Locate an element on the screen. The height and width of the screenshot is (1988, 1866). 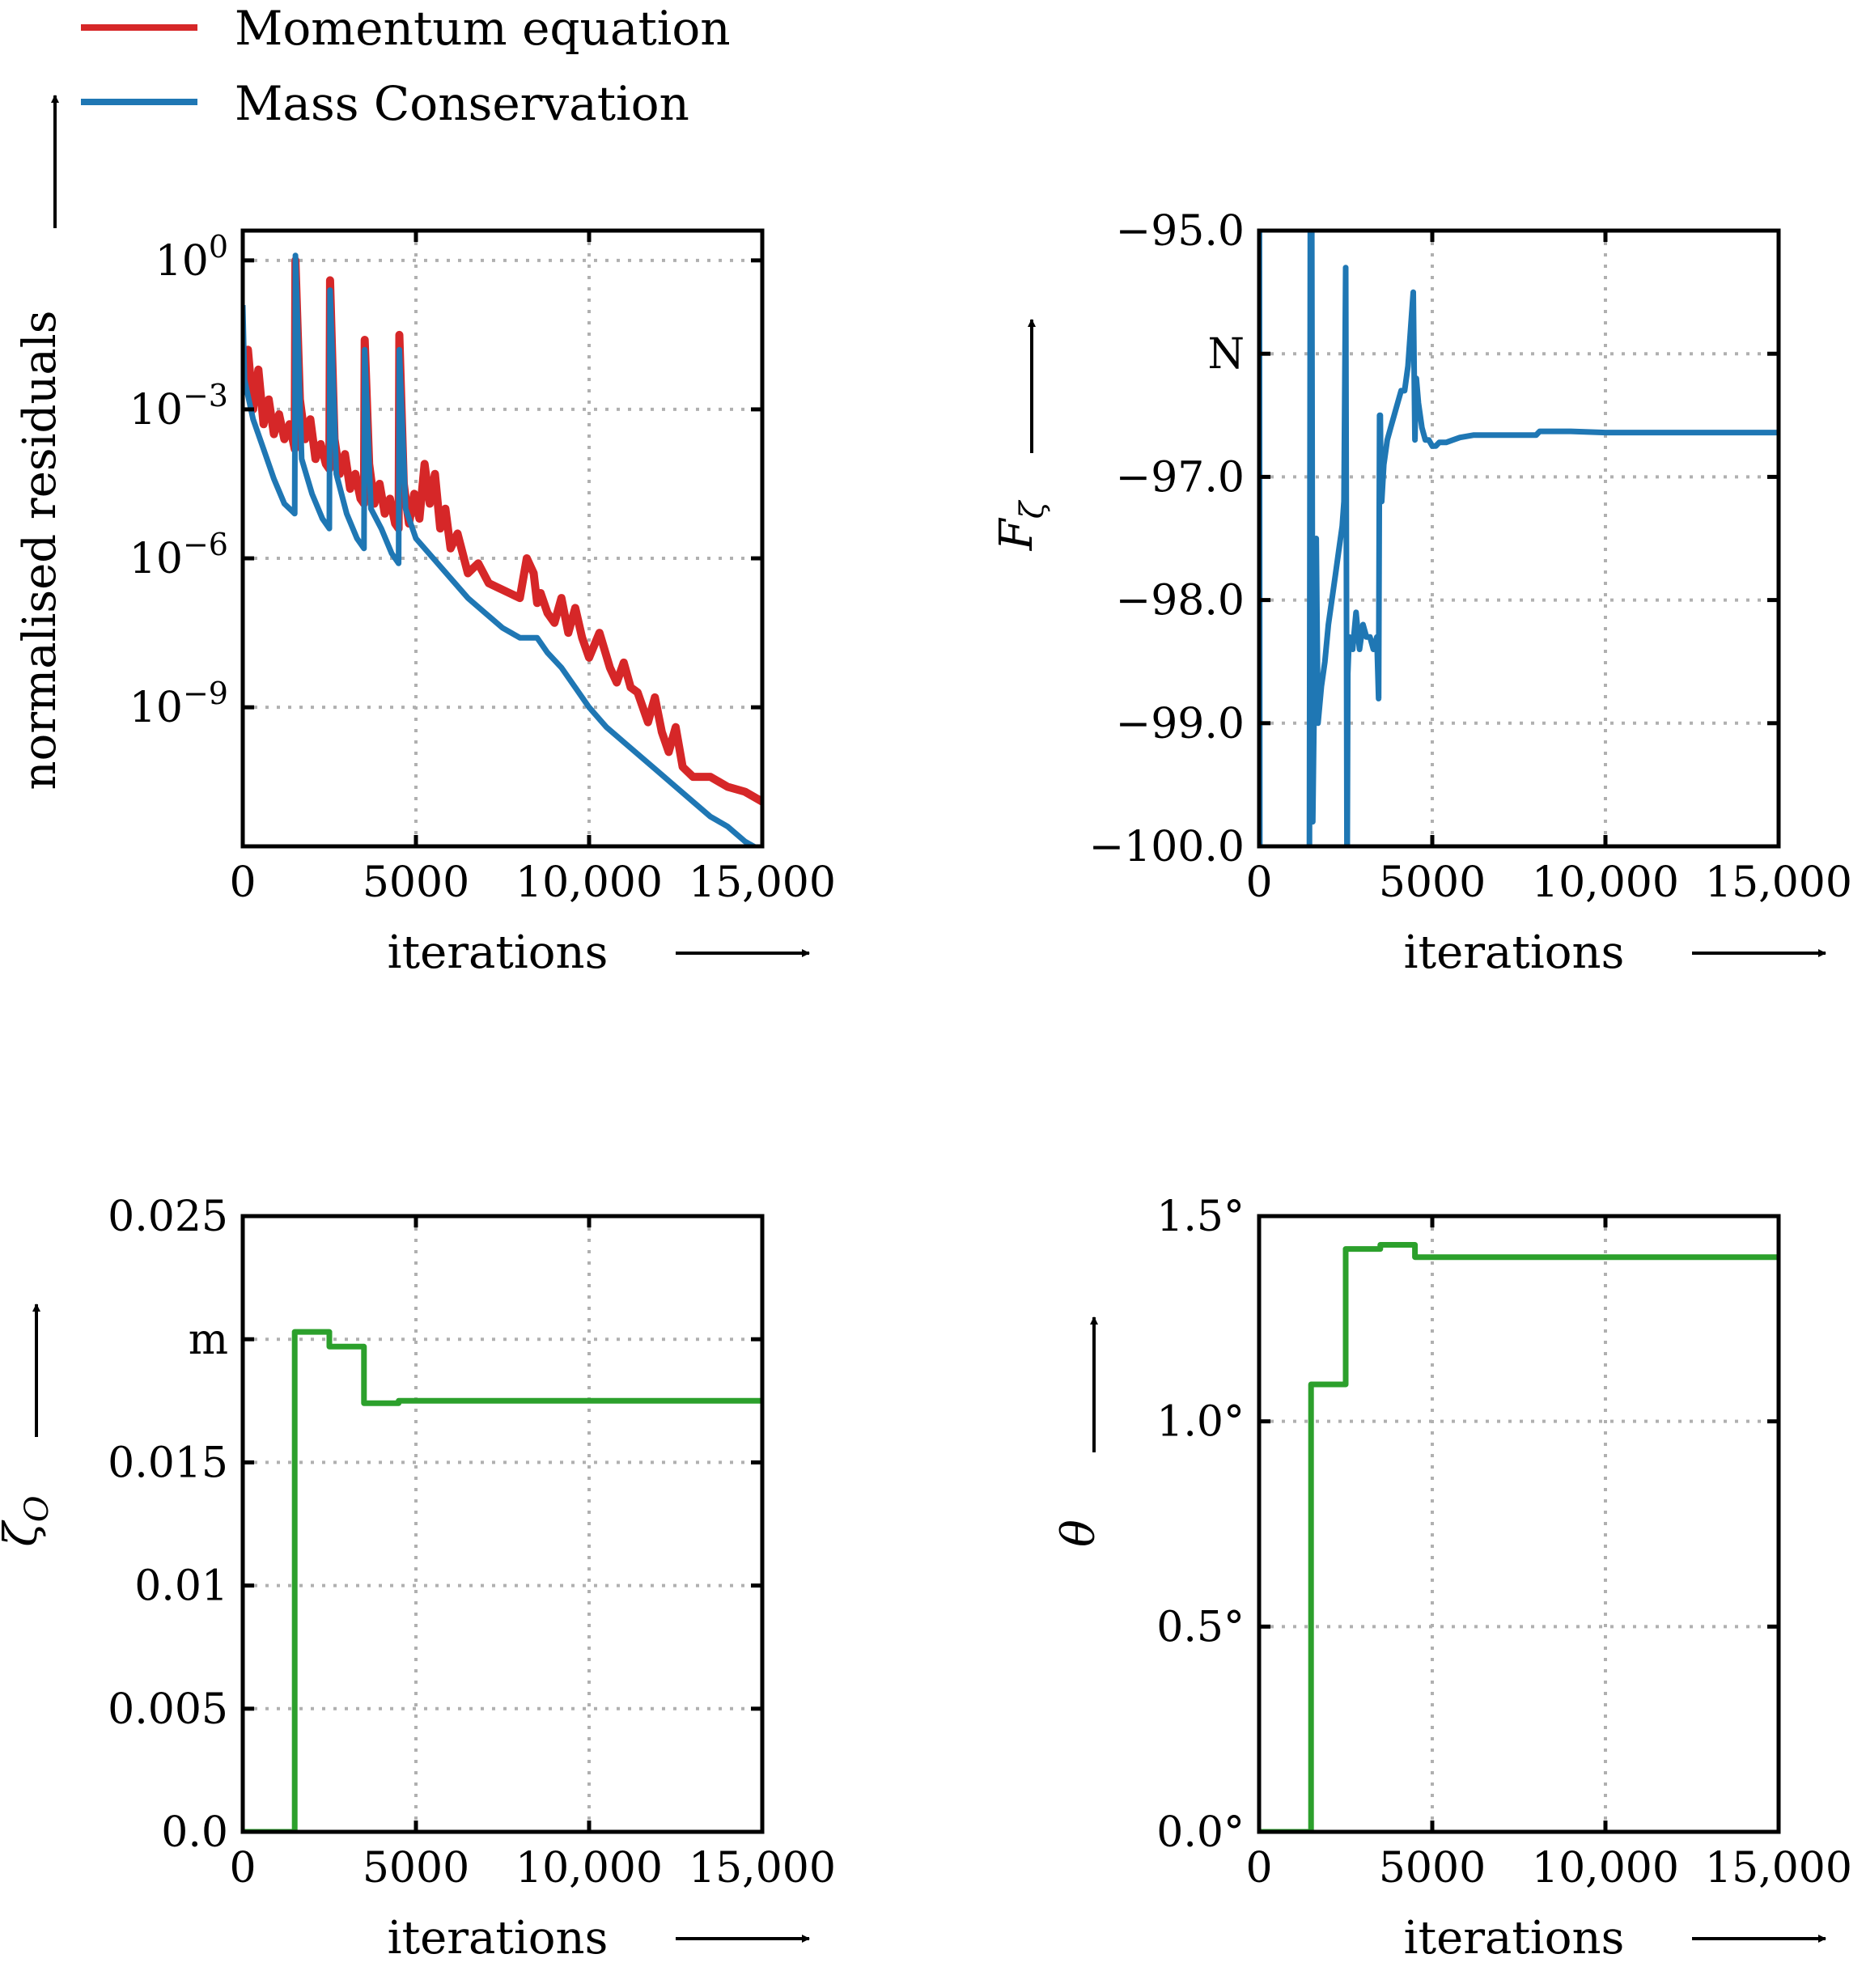
y-unit-label: m is located at coordinates (208, 1340).